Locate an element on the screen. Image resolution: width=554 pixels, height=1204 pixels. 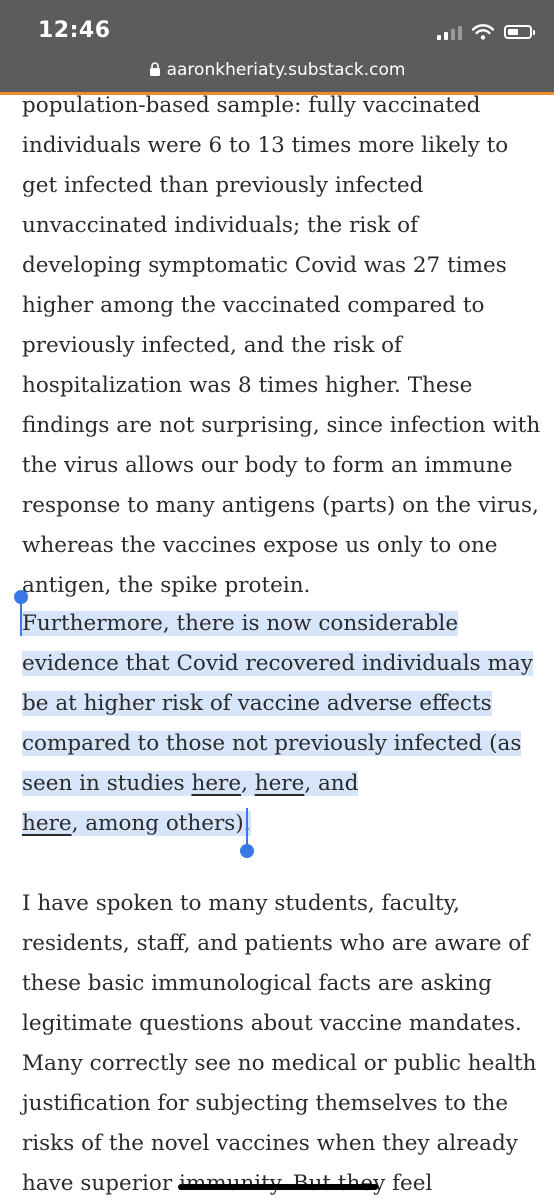
battery-icon is located at coordinates (519, 32).